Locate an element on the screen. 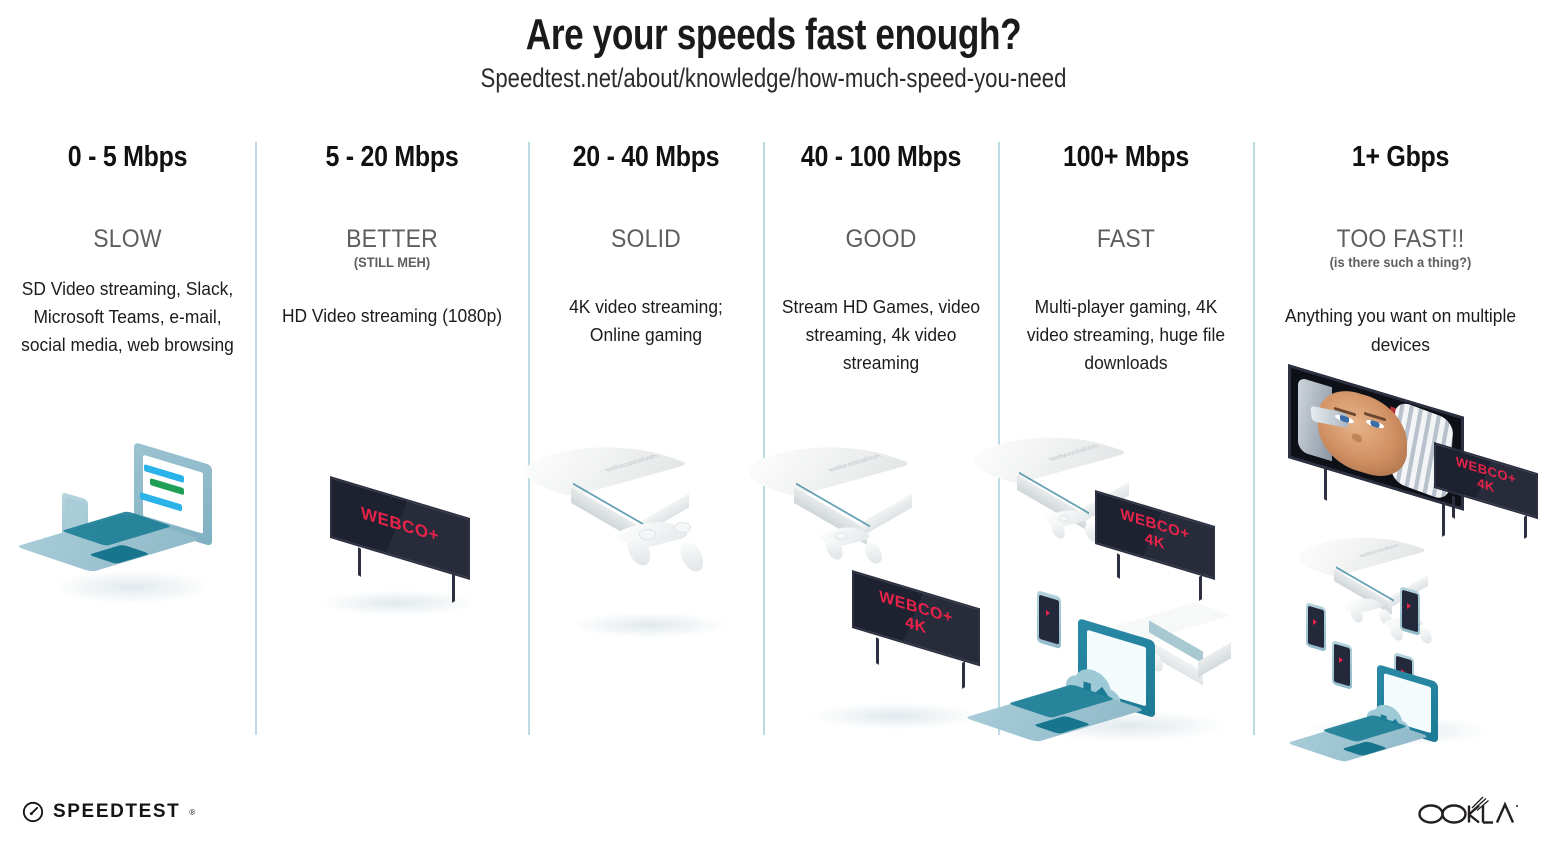 The width and height of the screenshot is (1547, 843). speed-description: HD Video streaming (1080p) is located at coordinates (392, 316).